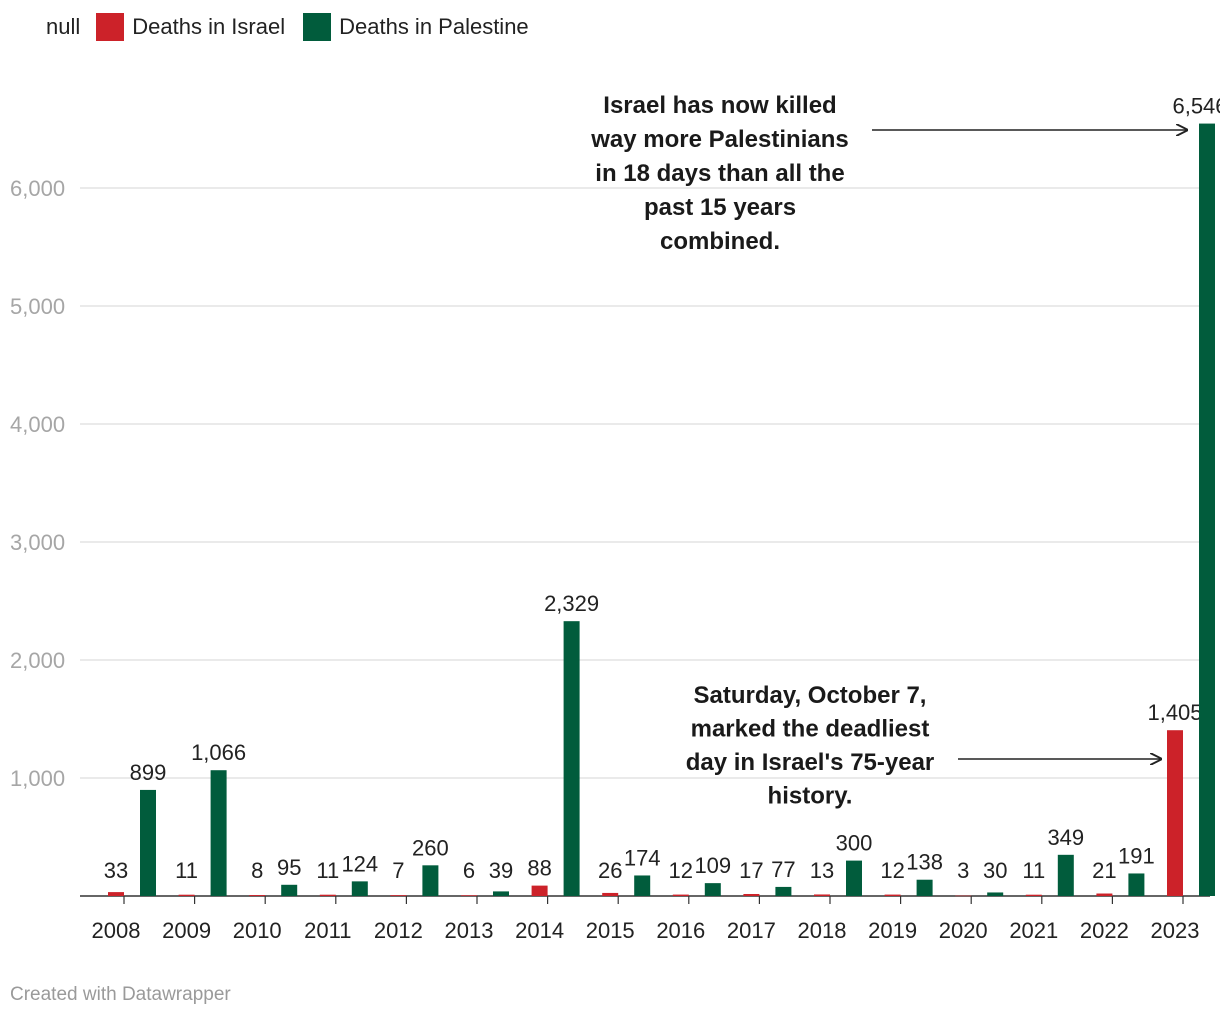 The width and height of the screenshot is (1220, 1020). I want to click on x-tick-label: 2010, so click(257, 930).